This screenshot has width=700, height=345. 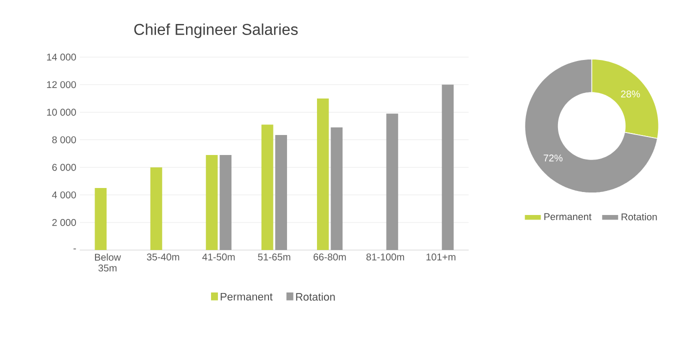 I want to click on x-tick-label: 101+m, so click(x=441, y=257).